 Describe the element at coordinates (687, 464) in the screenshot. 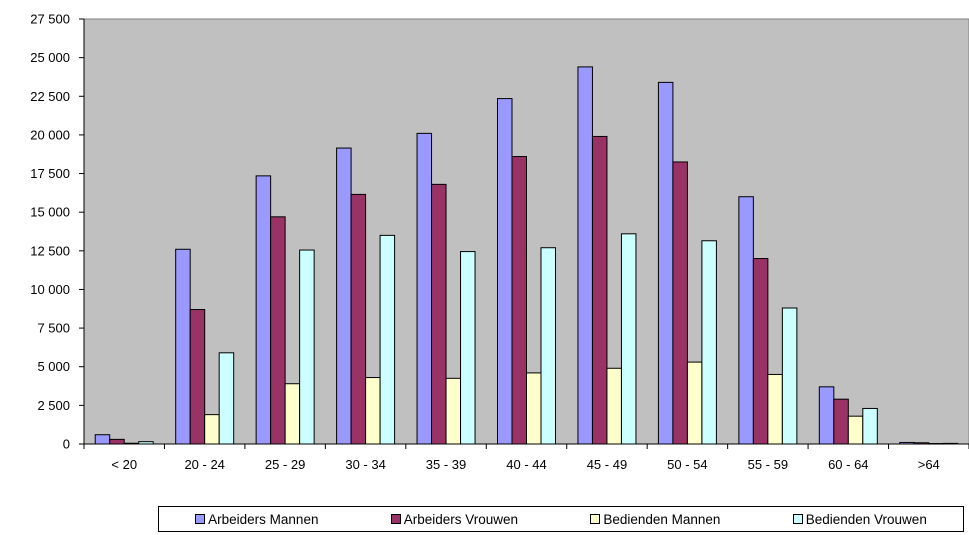

I see `x-tick-label: 50 - 54` at that location.